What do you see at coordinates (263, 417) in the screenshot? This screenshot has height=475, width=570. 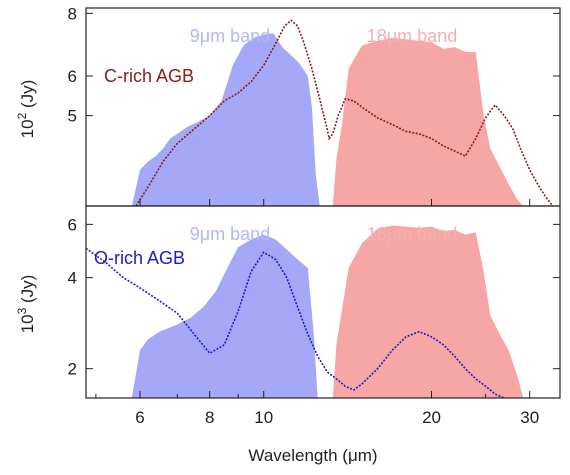 I see `x-tick-label: 10` at bounding box center [263, 417].